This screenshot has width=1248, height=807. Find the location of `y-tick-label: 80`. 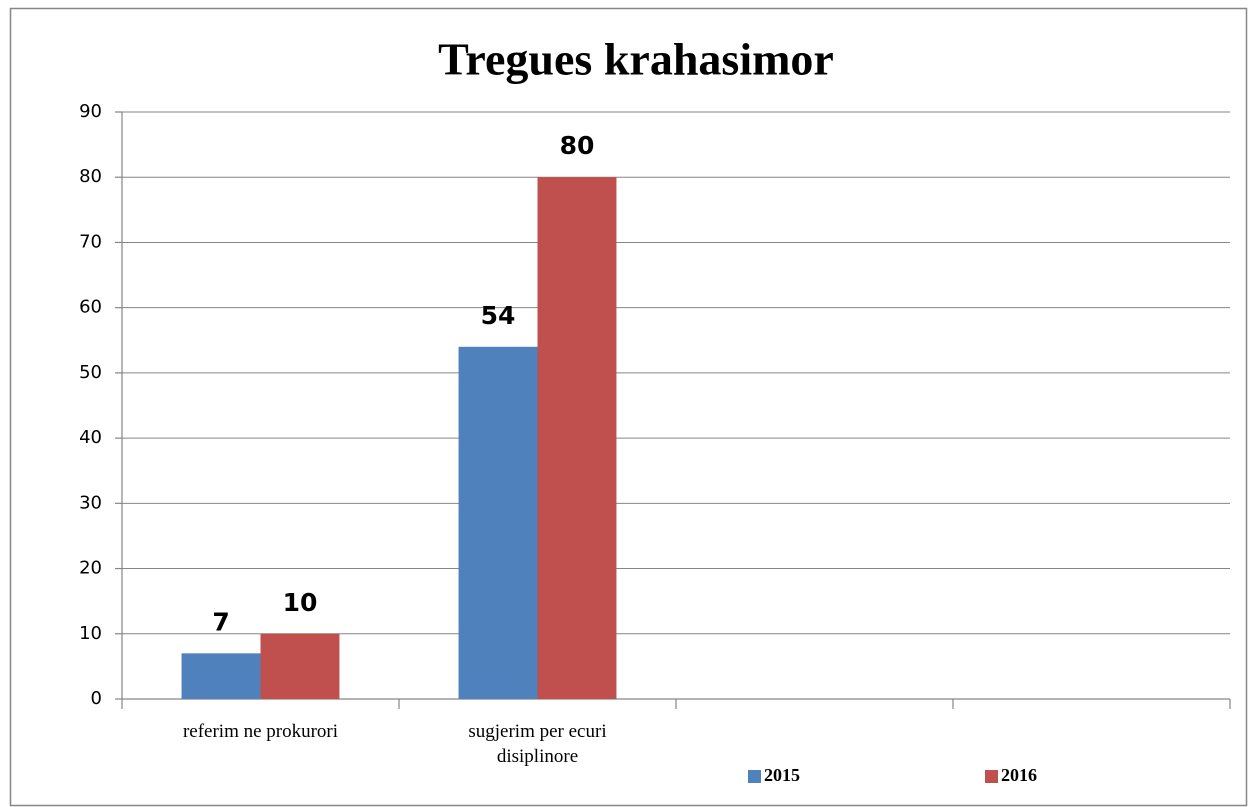

y-tick-label: 80 is located at coordinates (90, 176).